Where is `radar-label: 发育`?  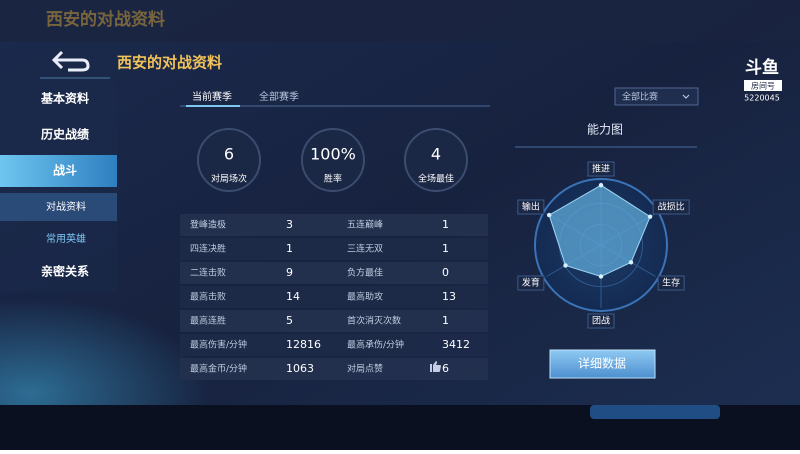
radar-label: 发育 is located at coordinates (531, 283).